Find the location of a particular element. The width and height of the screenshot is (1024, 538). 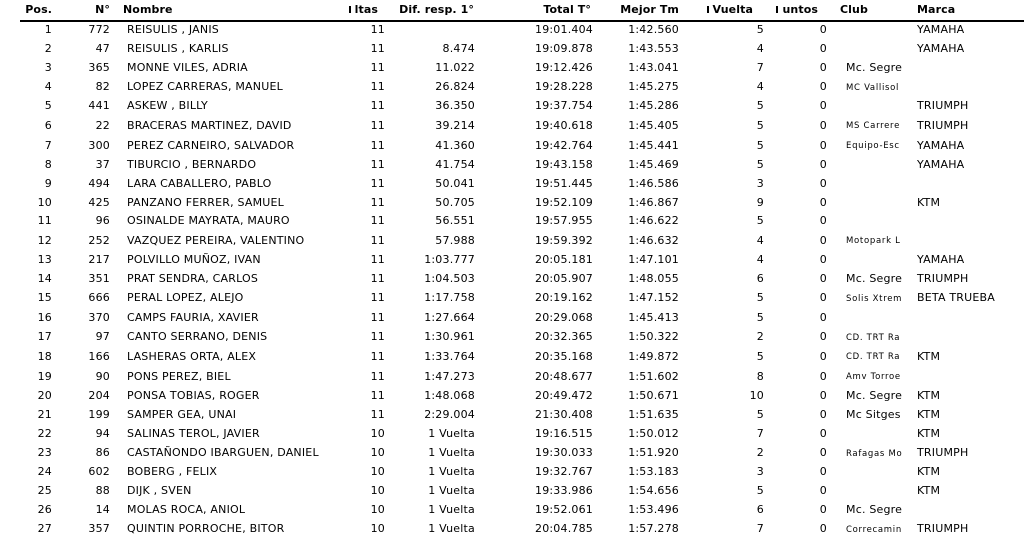

cell-dif: 2:29.004 is located at coordinates (432, 415).